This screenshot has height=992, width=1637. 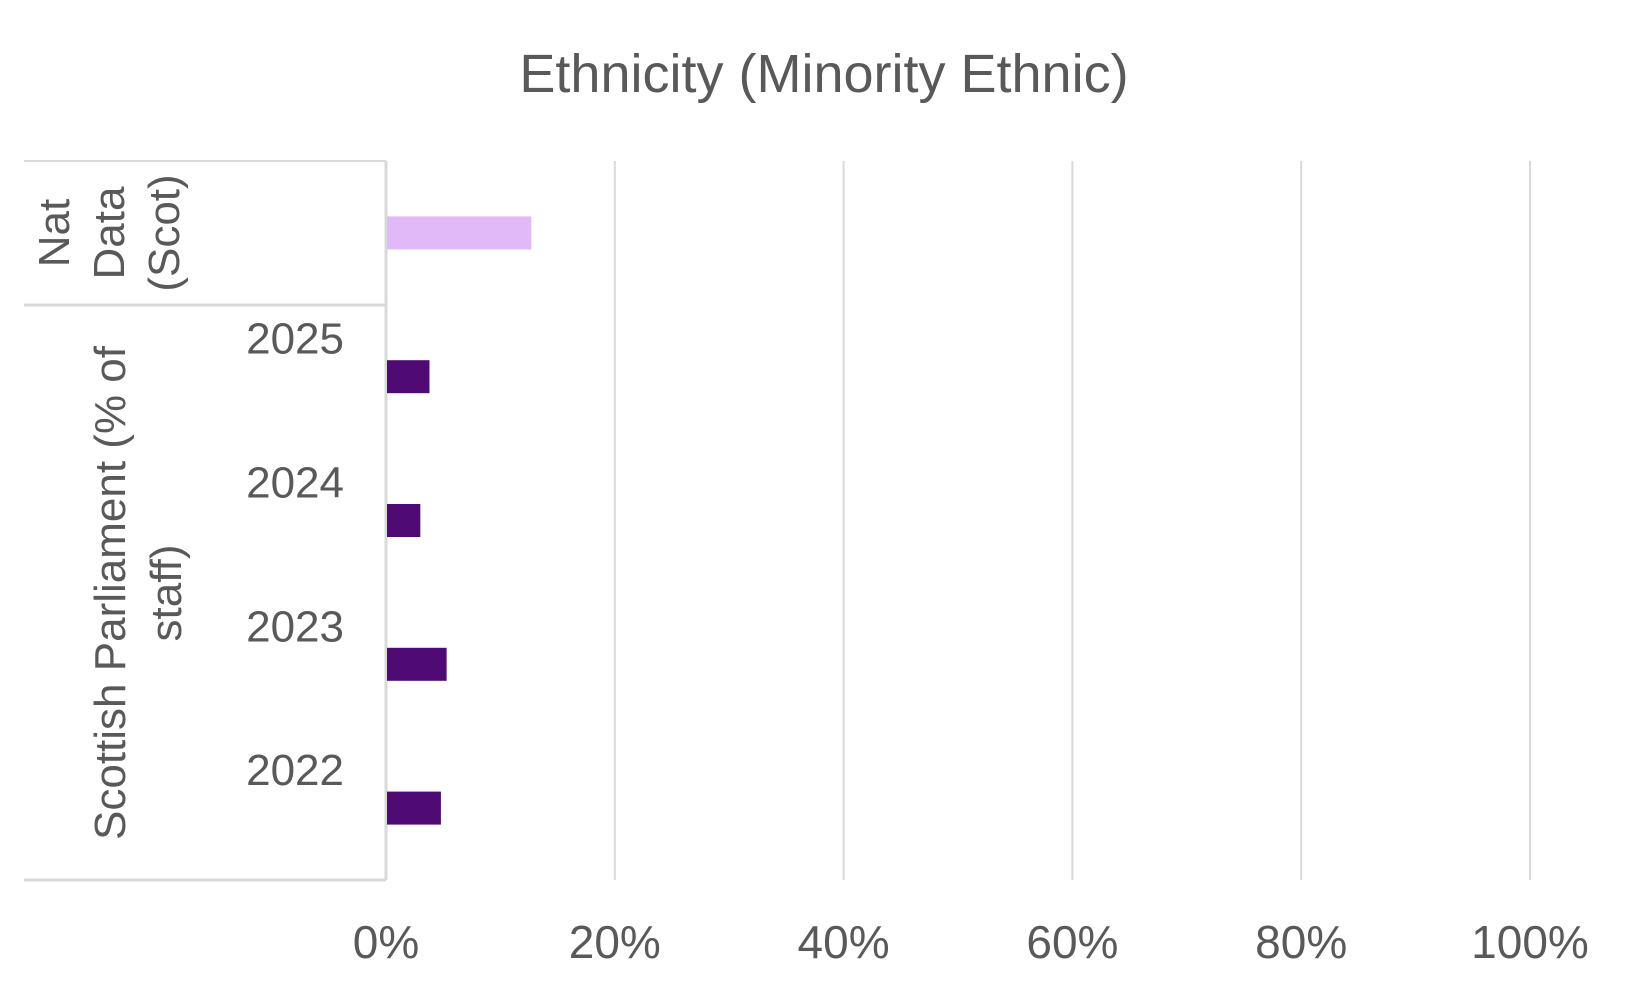 What do you see at coordinates (386, 942) in the screenshot?
I see `x-tick-label: 0%` at bounding box center [386, 942].